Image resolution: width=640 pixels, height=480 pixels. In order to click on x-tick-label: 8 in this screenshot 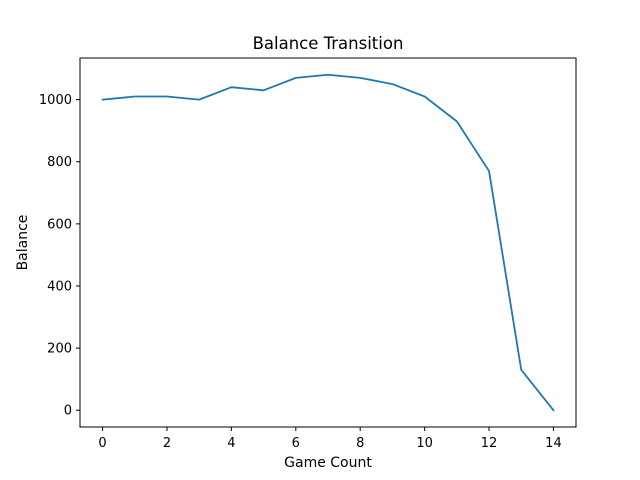, I will do `click(360, 443)`.